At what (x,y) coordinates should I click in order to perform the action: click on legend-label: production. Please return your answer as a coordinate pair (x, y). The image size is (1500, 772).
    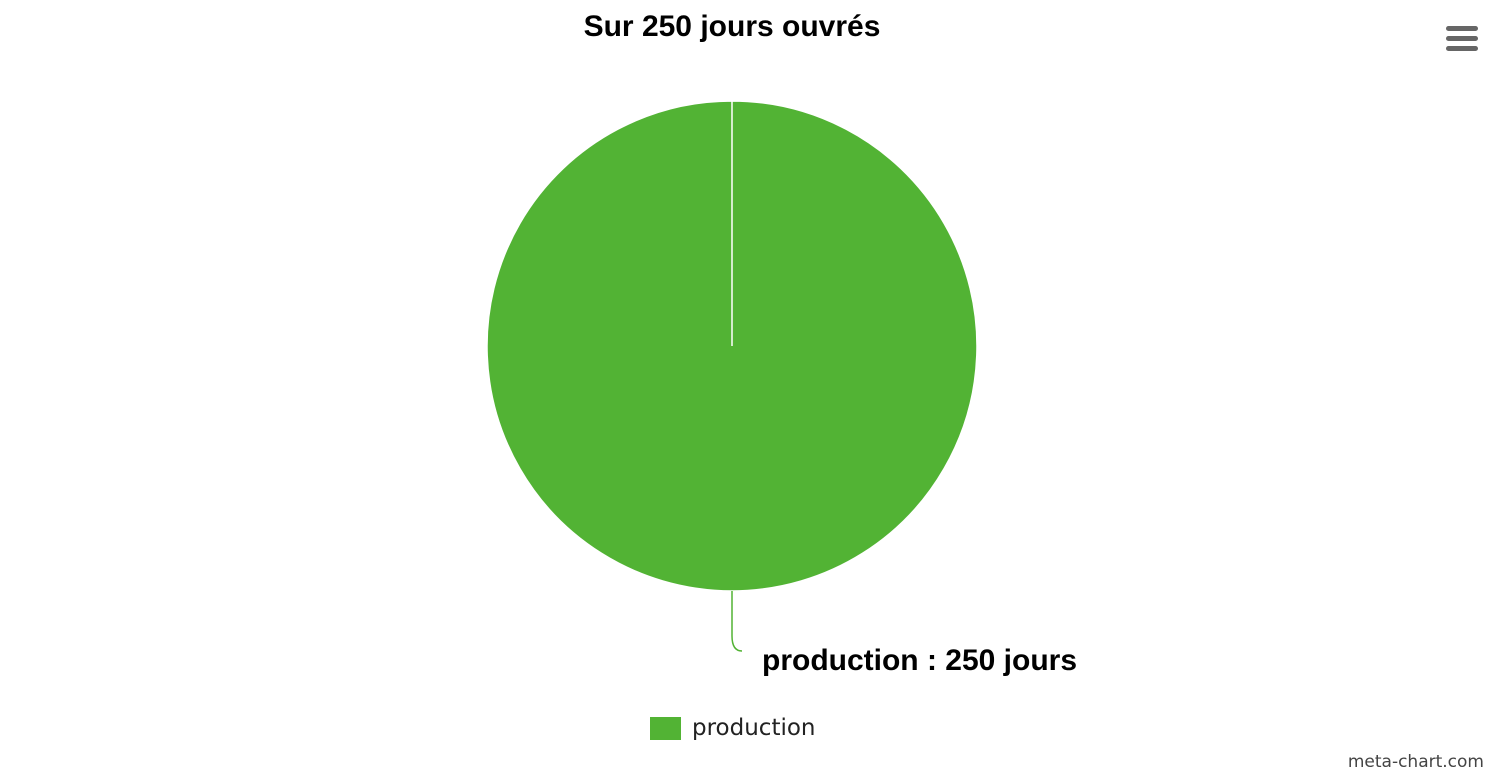
    Looking at the image, I should click on (754, 728).